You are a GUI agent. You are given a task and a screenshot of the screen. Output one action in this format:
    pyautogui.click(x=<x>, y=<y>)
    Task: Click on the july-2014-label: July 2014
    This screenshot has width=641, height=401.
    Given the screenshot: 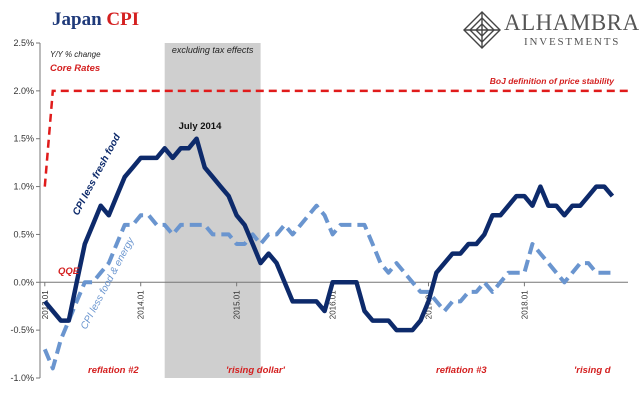 What is the action you would take?
    pyautogui.click(x=200, y=126)
    